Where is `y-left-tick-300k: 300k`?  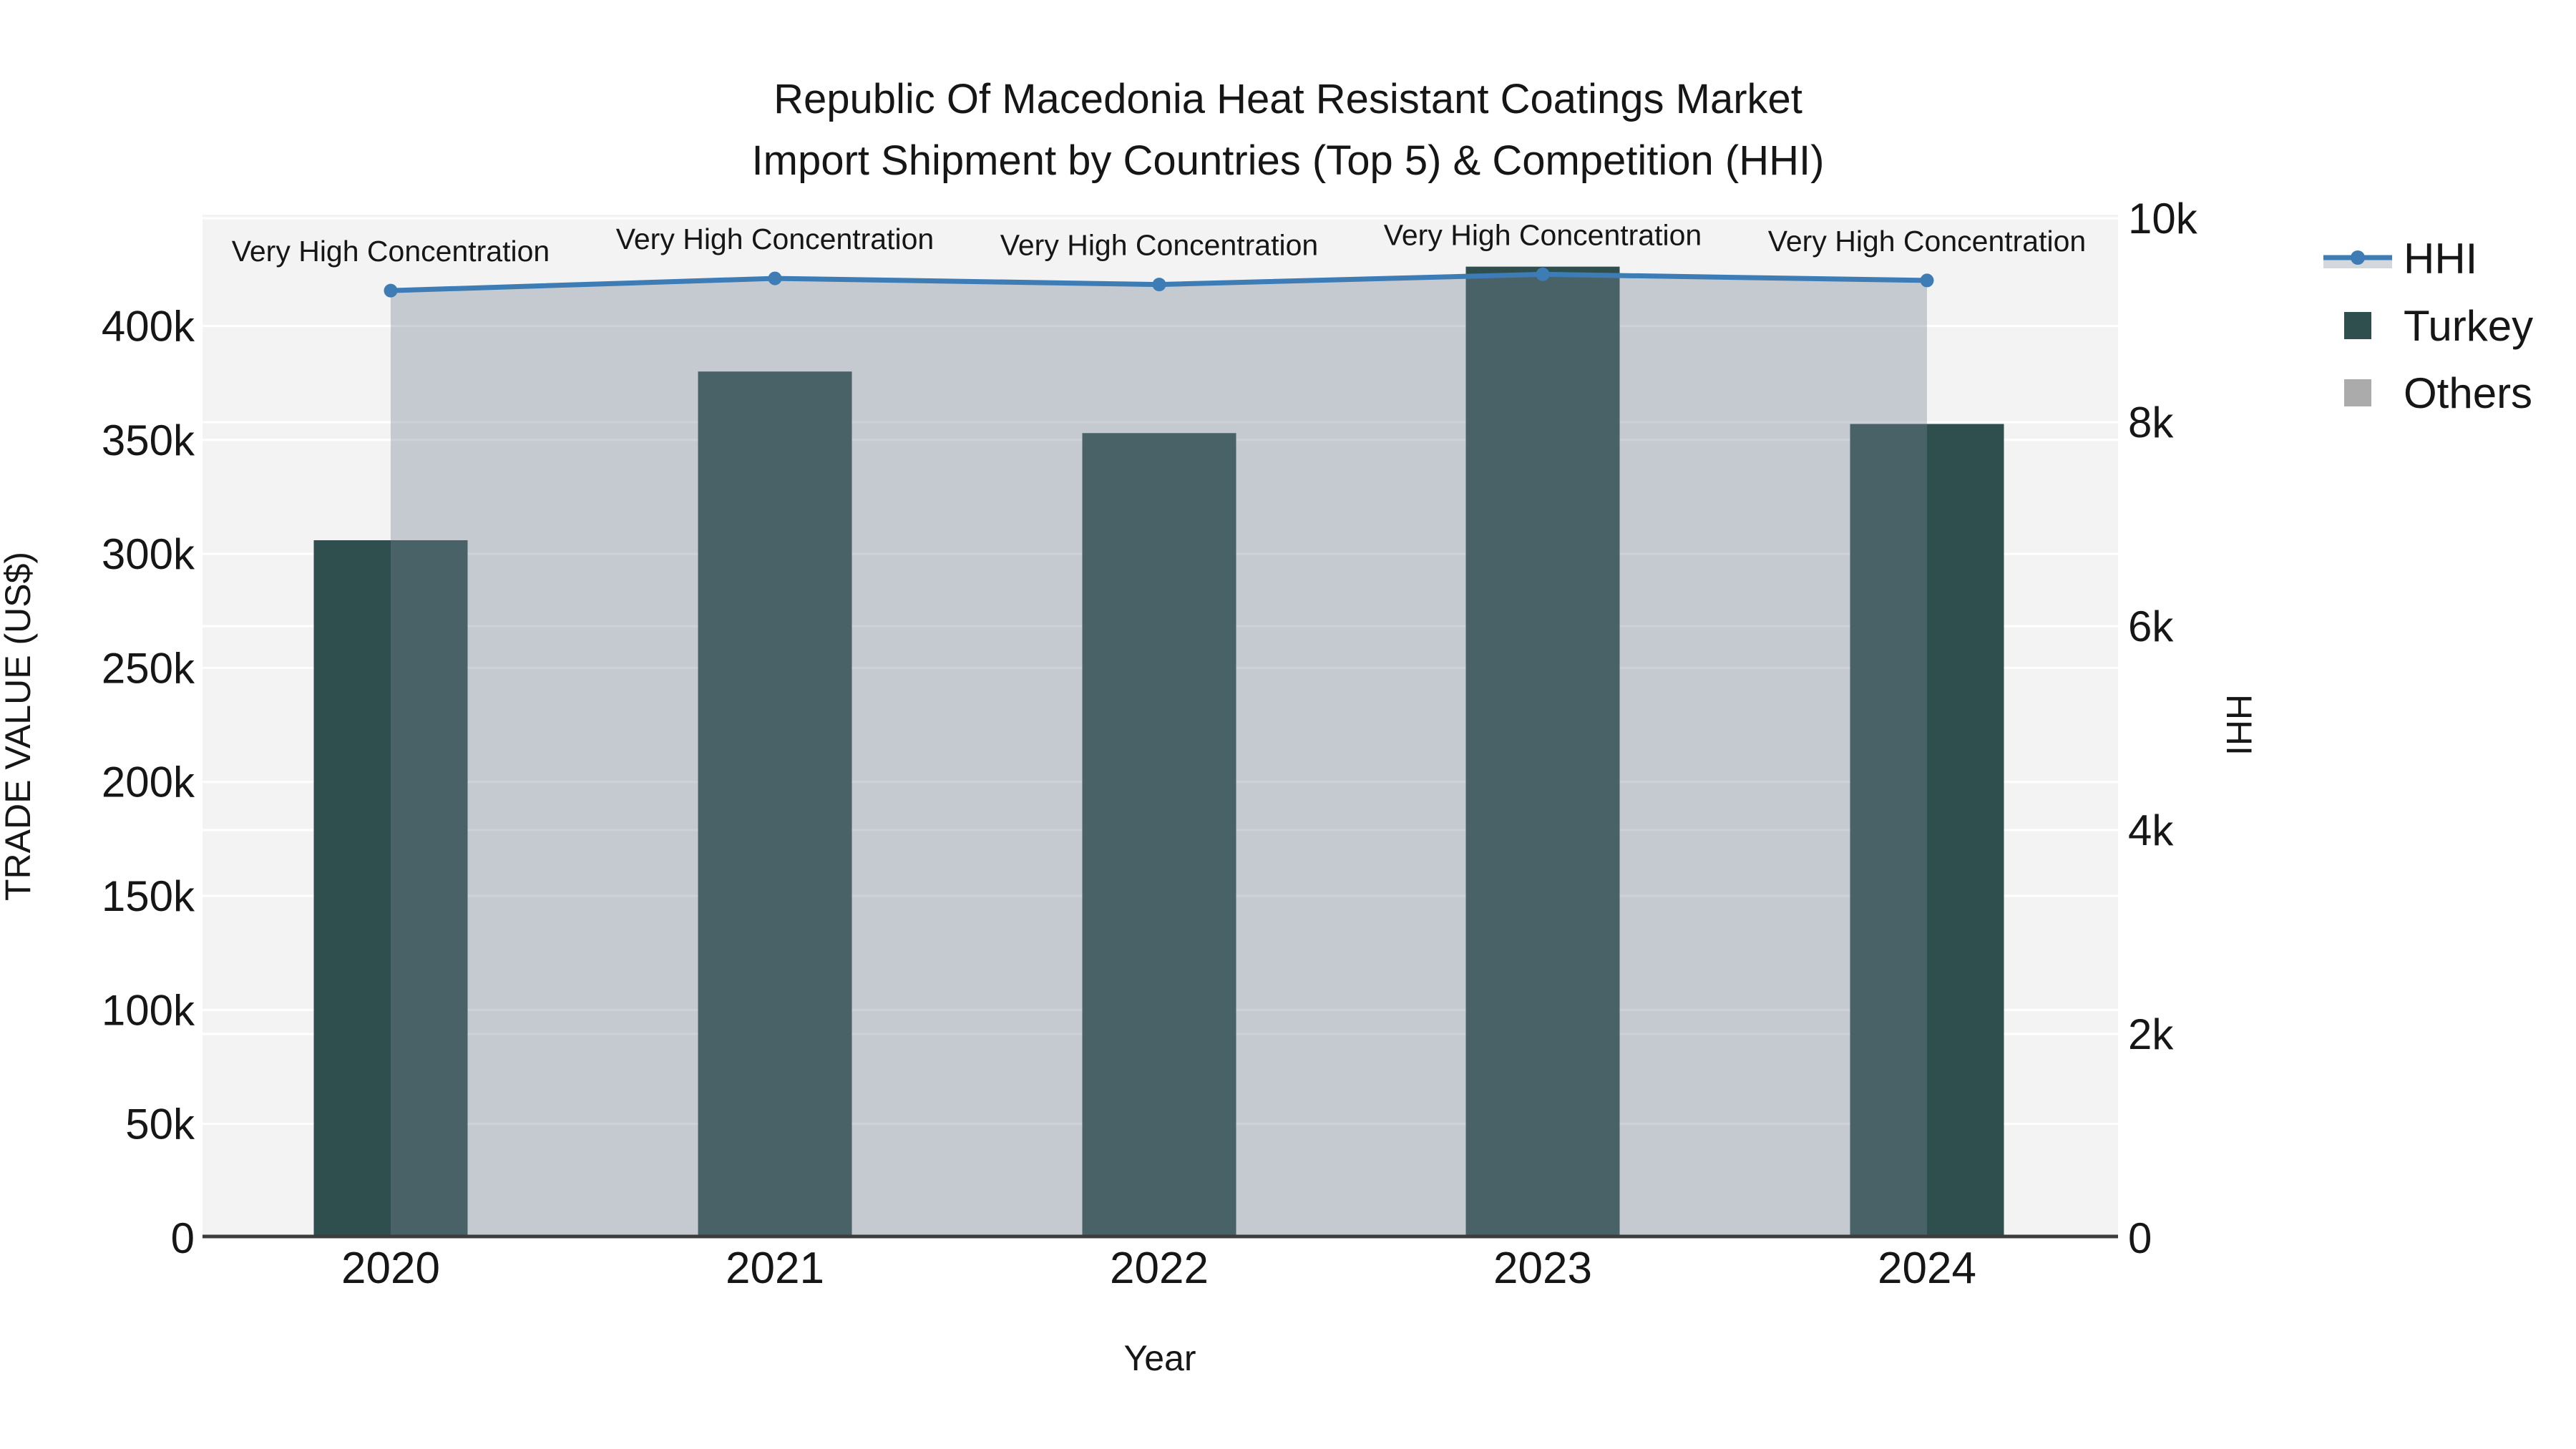
y-left-tick-300k: 300k is located at coordinates (148, 554).